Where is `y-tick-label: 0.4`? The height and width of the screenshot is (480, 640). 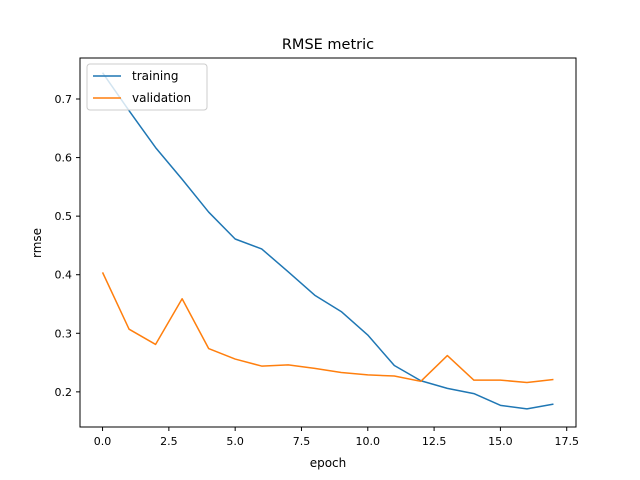 y-tick-label: 0.4 is located at coordinates (64, 275).